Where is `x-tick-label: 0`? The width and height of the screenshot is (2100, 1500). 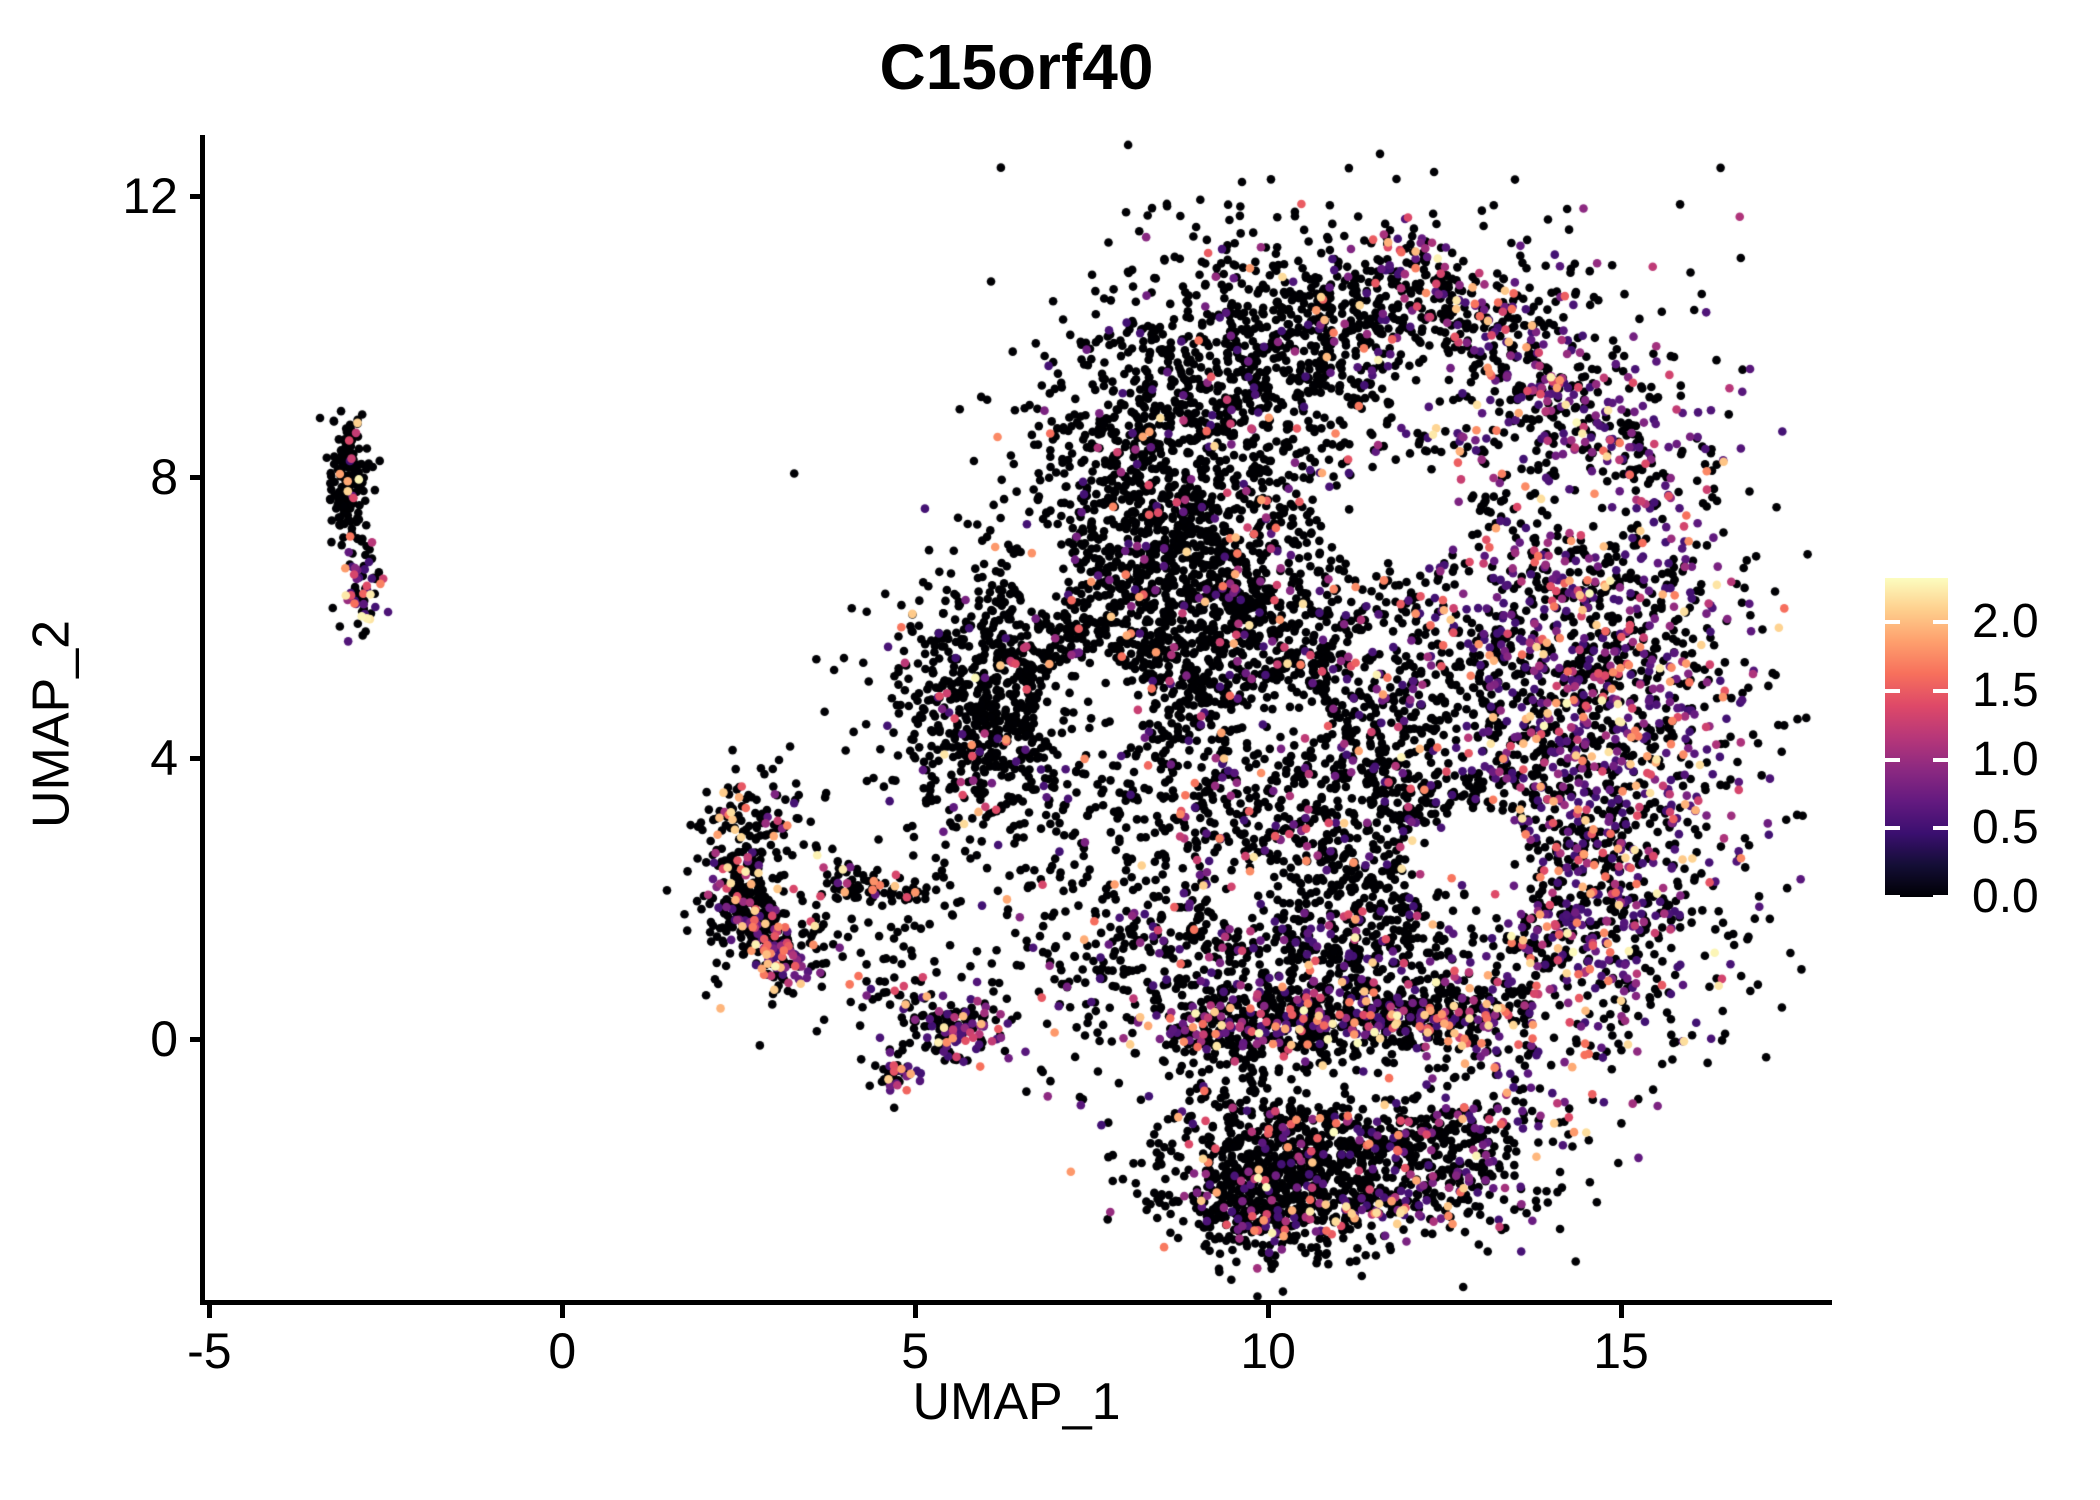
x-tick-label: 0 is located at coordinates (562, 1351).